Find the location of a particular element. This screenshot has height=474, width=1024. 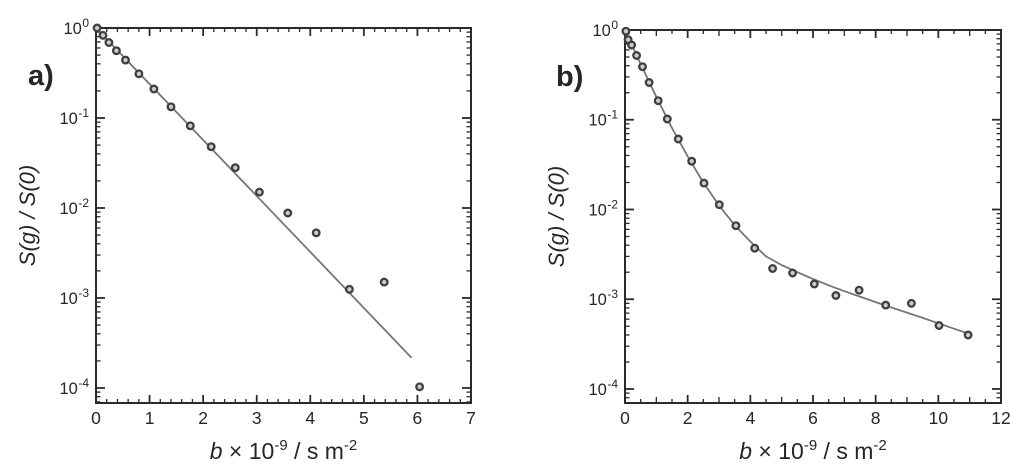

x-tick-label: 5 is located at coordinates (364, 418).